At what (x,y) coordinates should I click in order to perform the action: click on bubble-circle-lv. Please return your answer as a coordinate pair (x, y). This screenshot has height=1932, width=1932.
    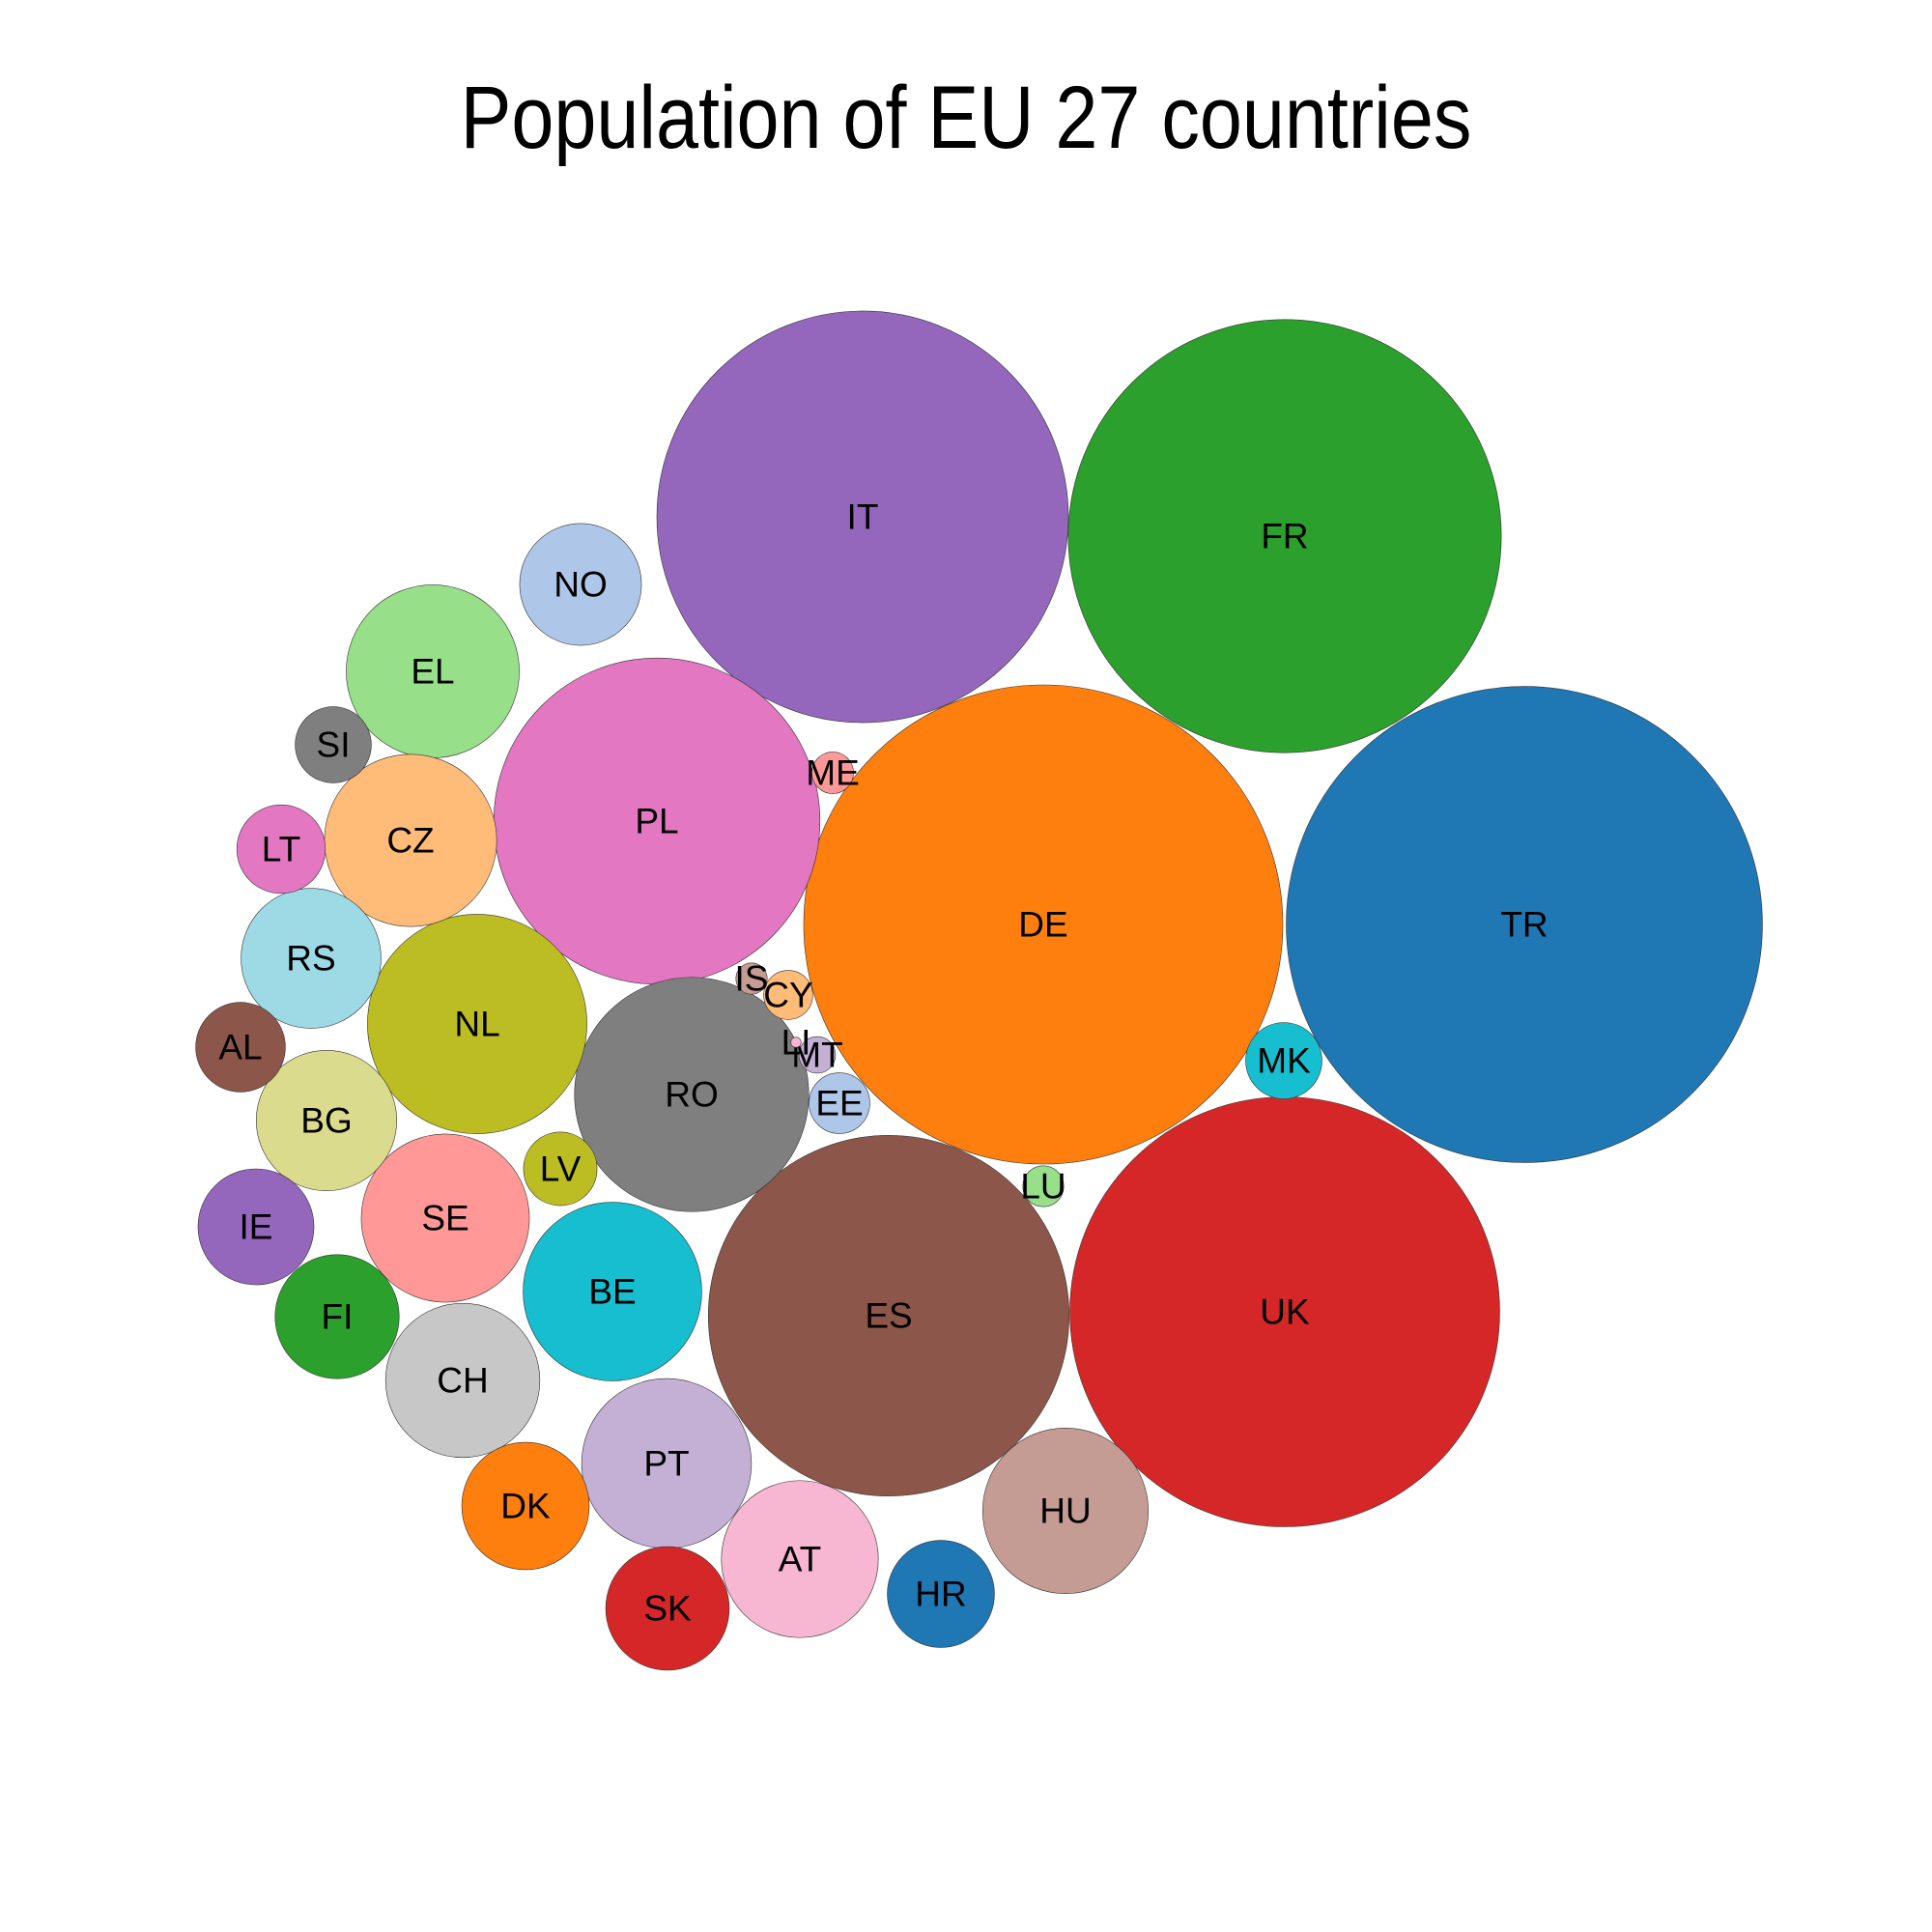
    Looking at the image, I should click on (560, 1169).